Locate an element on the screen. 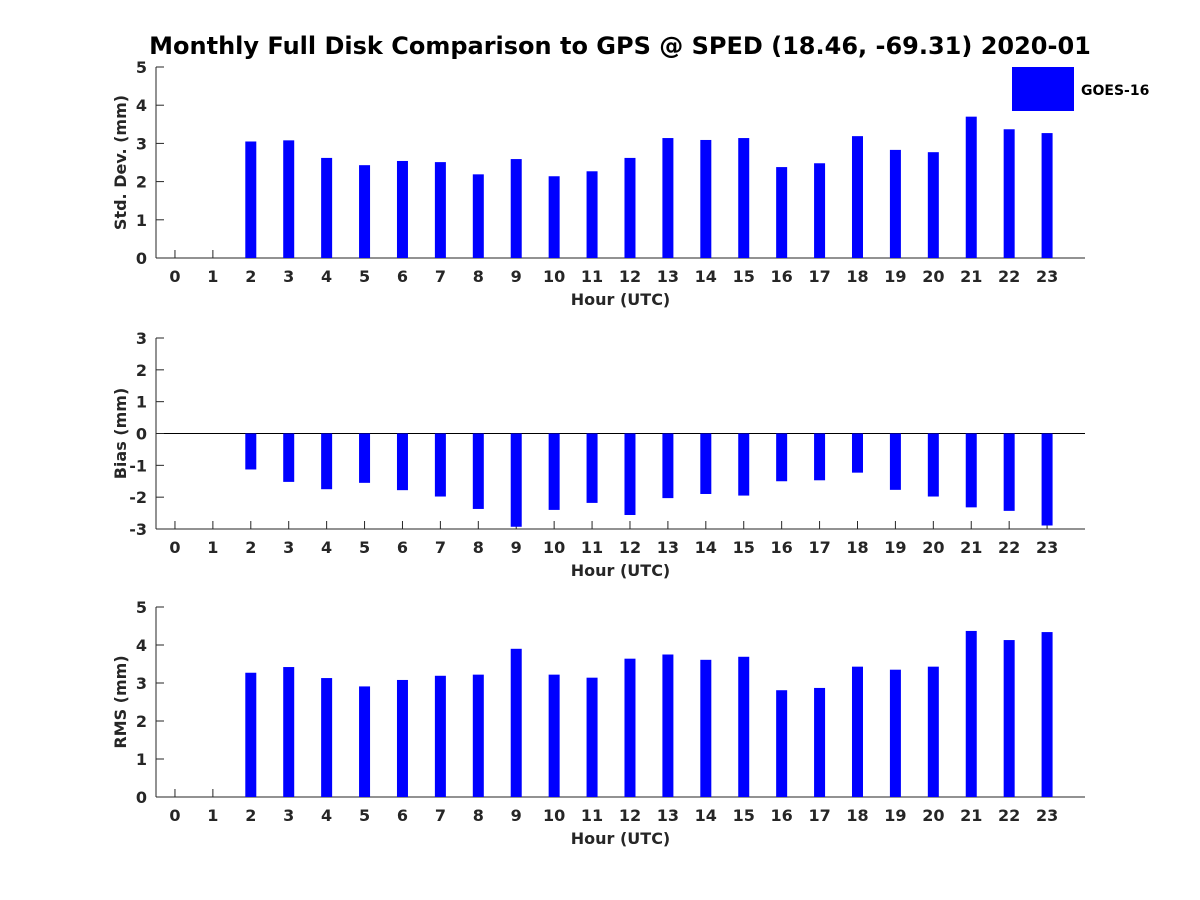 The width and height of the screenshot is (1200, 900). x-tick-label-bias: 18 is located at coordinates (857, 547).